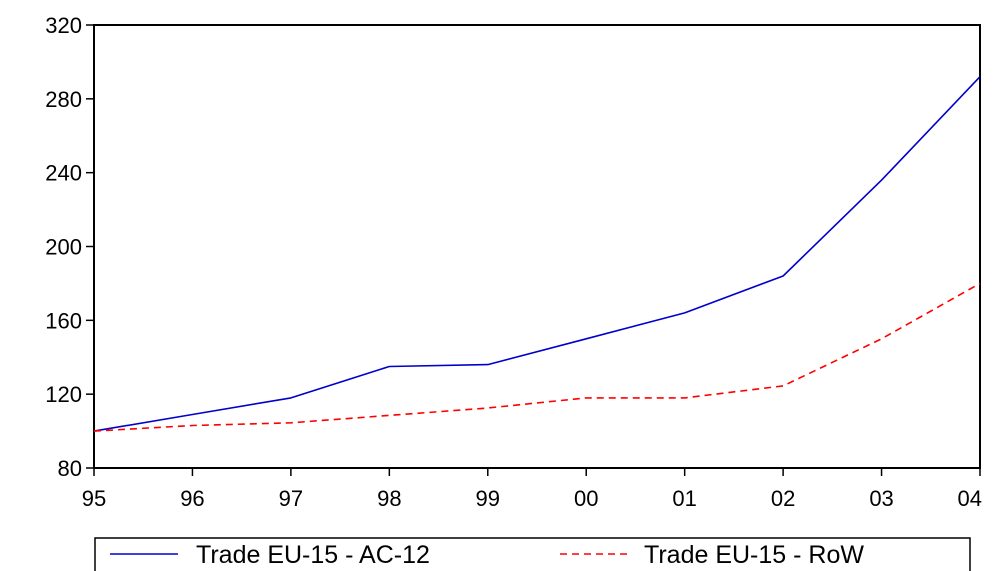  I want to click on x-axis: 95 96 97 98 99 00 01 02 03 04, so click(532, 489).